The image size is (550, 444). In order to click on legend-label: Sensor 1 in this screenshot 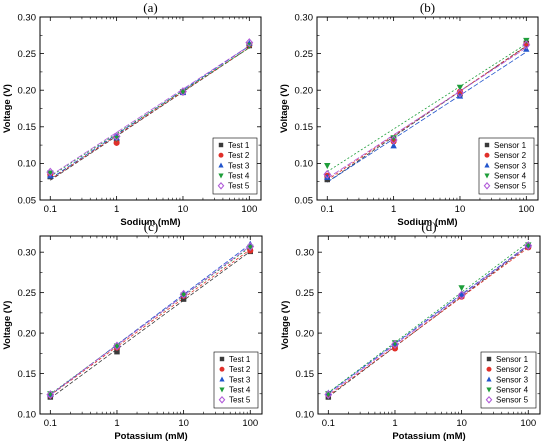, I will do `click(510, 145)`.